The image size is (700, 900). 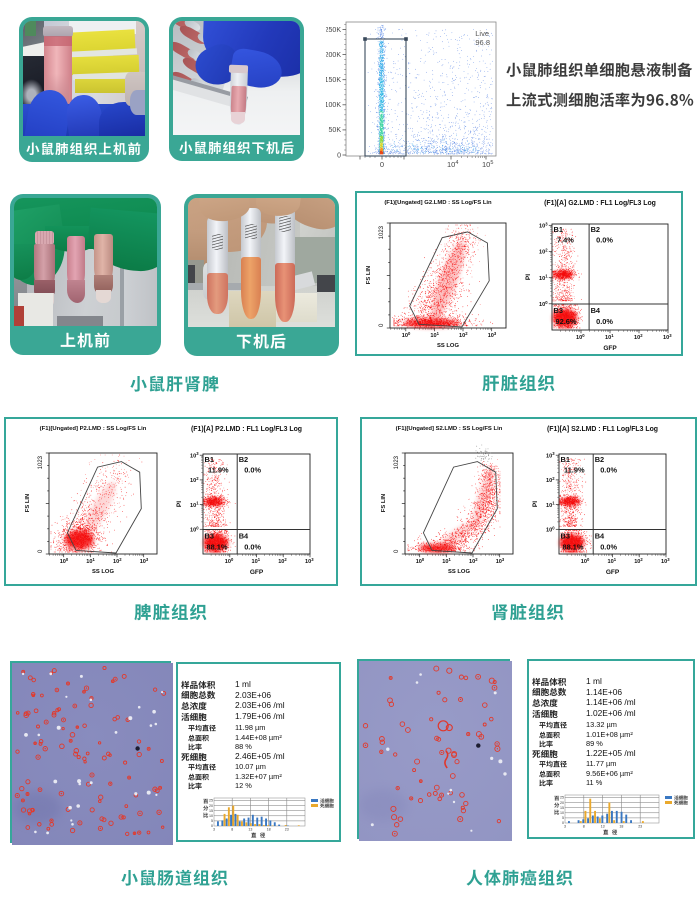 What do you see at coordinates (333, 105) in the screenshot?
I see `svg-text: 100K` at bounding box center [333, 105].